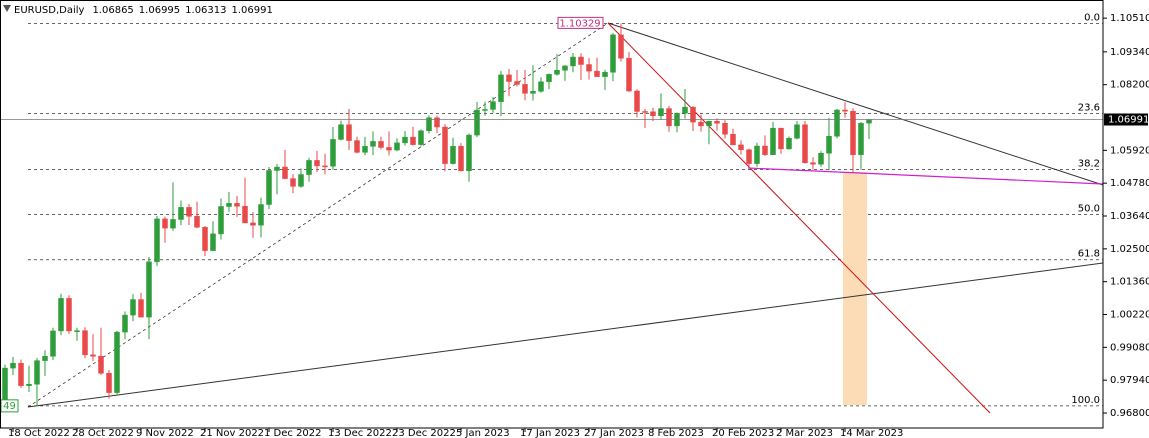 The width and height of the screenshot is (1149, 438). Describe the element at coordinates (614, 433) in the screenshot. I see `x-tick-label: 27 Jan 2023` at that location.